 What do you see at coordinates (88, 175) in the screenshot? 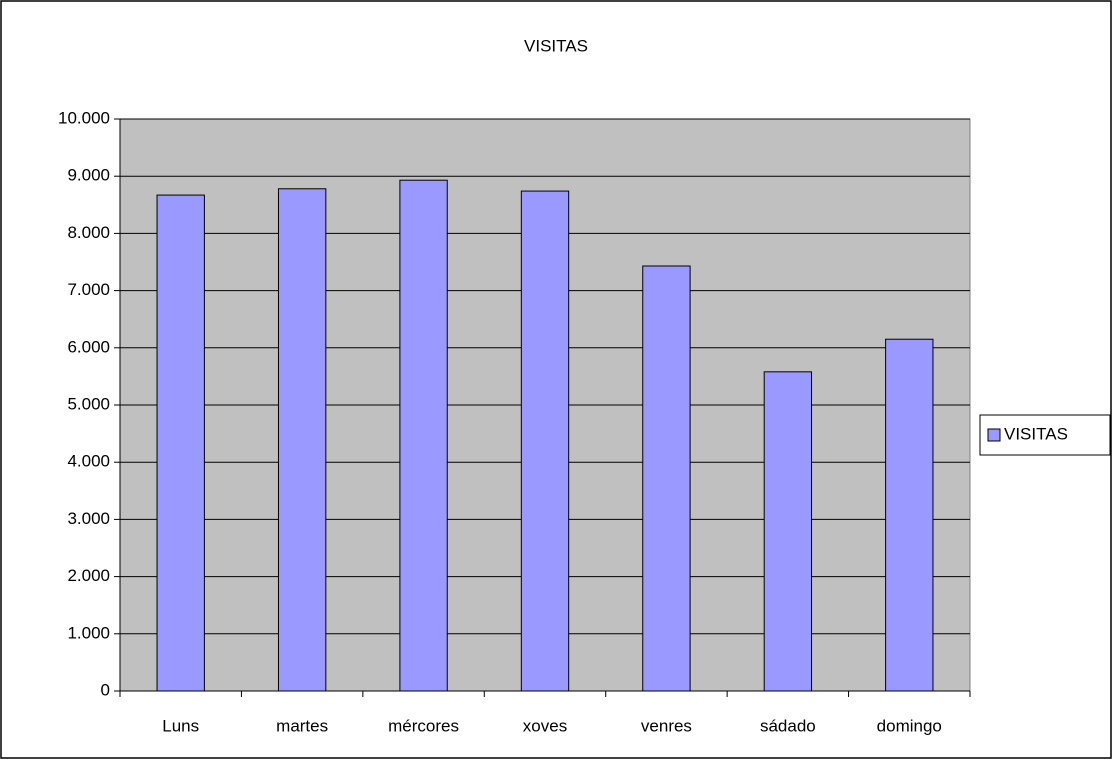
I see `y-tick-label: 9.000` at bounding box center [88, 175].